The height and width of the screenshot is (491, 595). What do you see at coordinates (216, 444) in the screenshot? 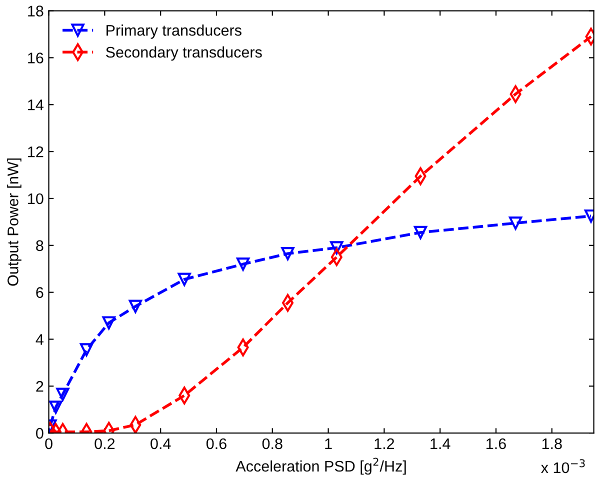
I see `x-tick-label: 0.6` at bounding box center [216, 444].